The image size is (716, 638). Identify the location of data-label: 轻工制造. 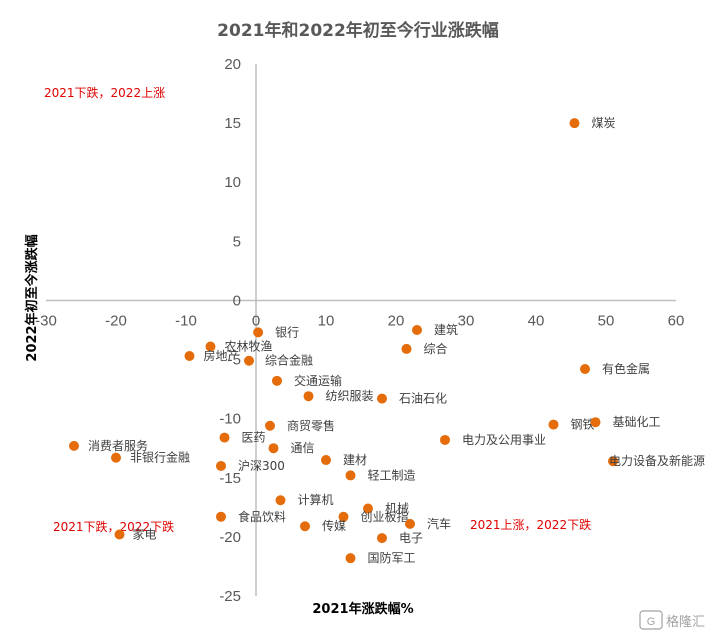
(392, 475).